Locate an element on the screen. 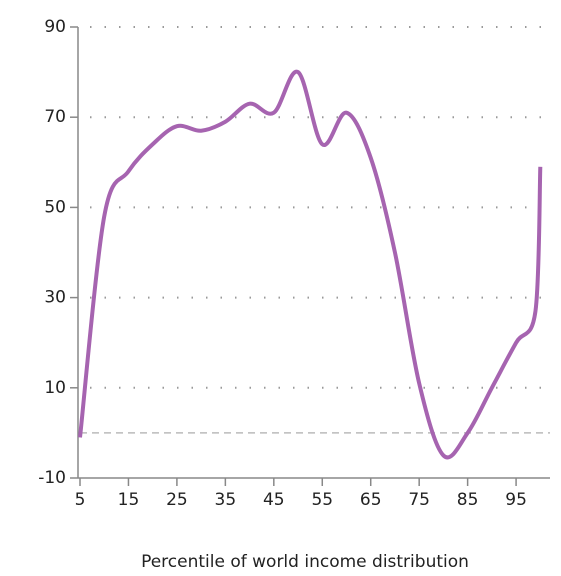 Image resolution: width=561 pixels, height=576 pixels. x-tick-label: 45 is located at coordinates (274, 500).